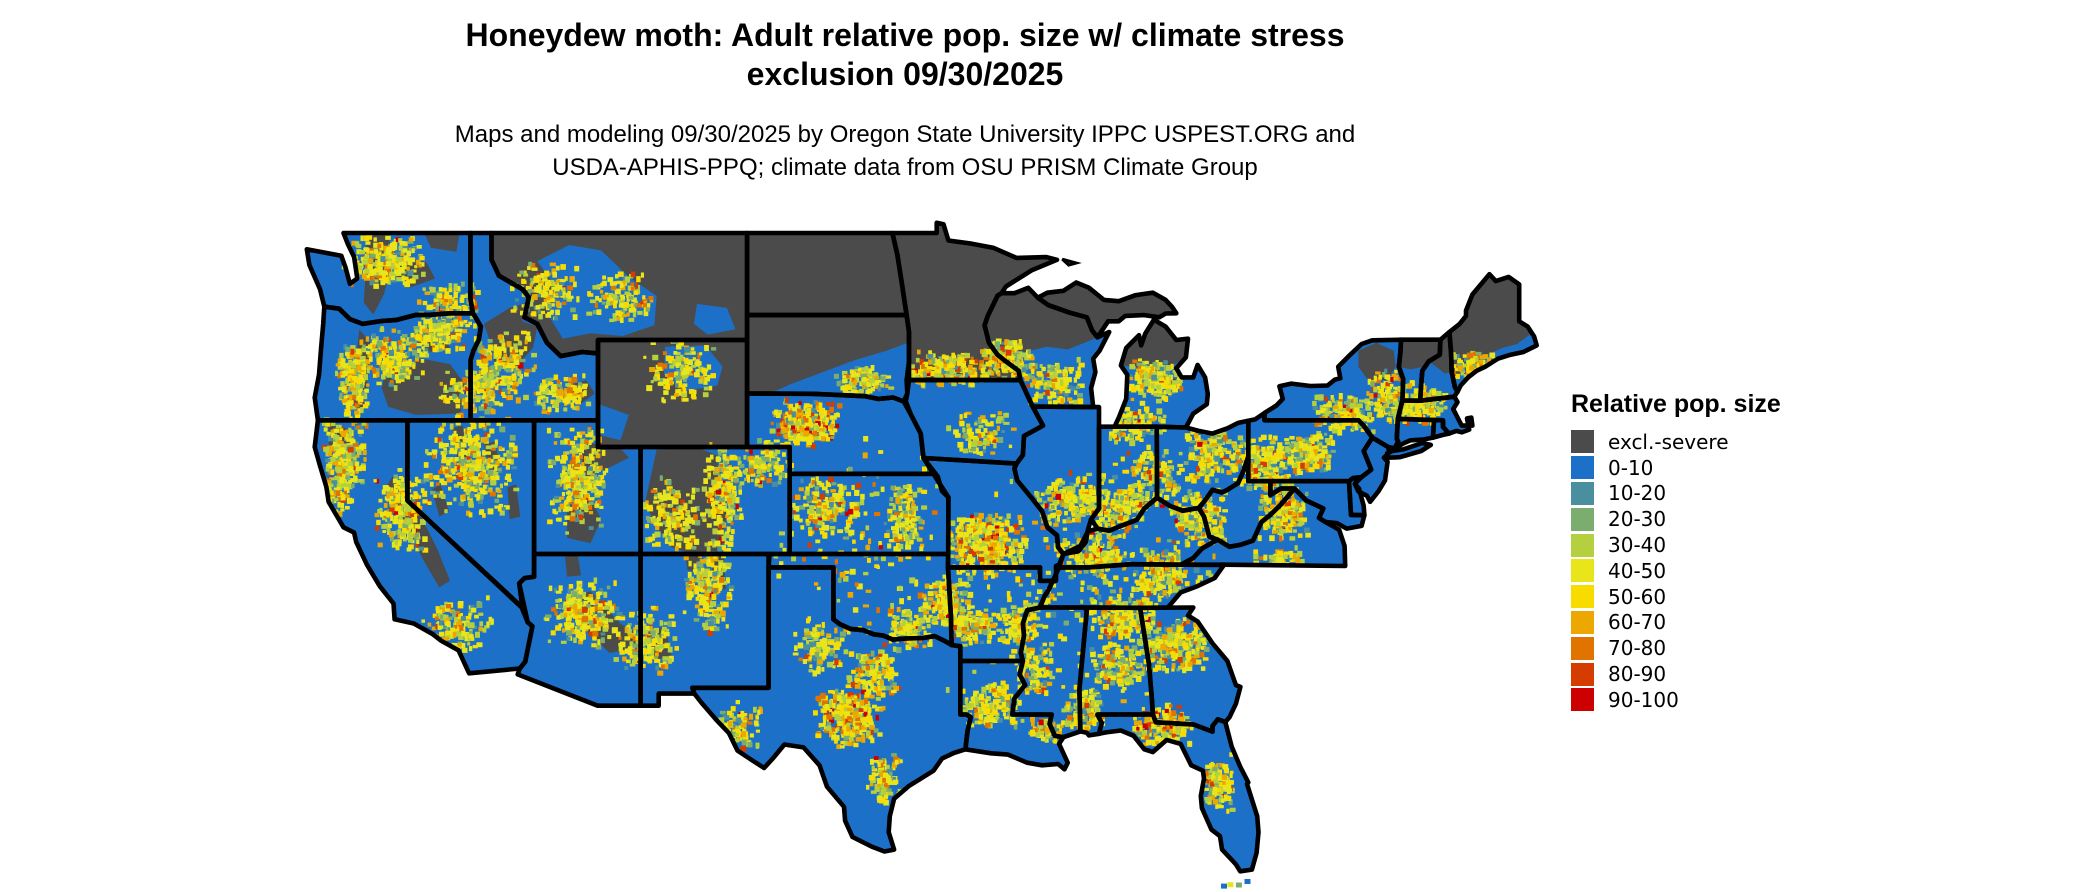  Describe the element at coordinates (1676, 404) in the screenshot. I see `legend-title: Relative pop. size` at that location.